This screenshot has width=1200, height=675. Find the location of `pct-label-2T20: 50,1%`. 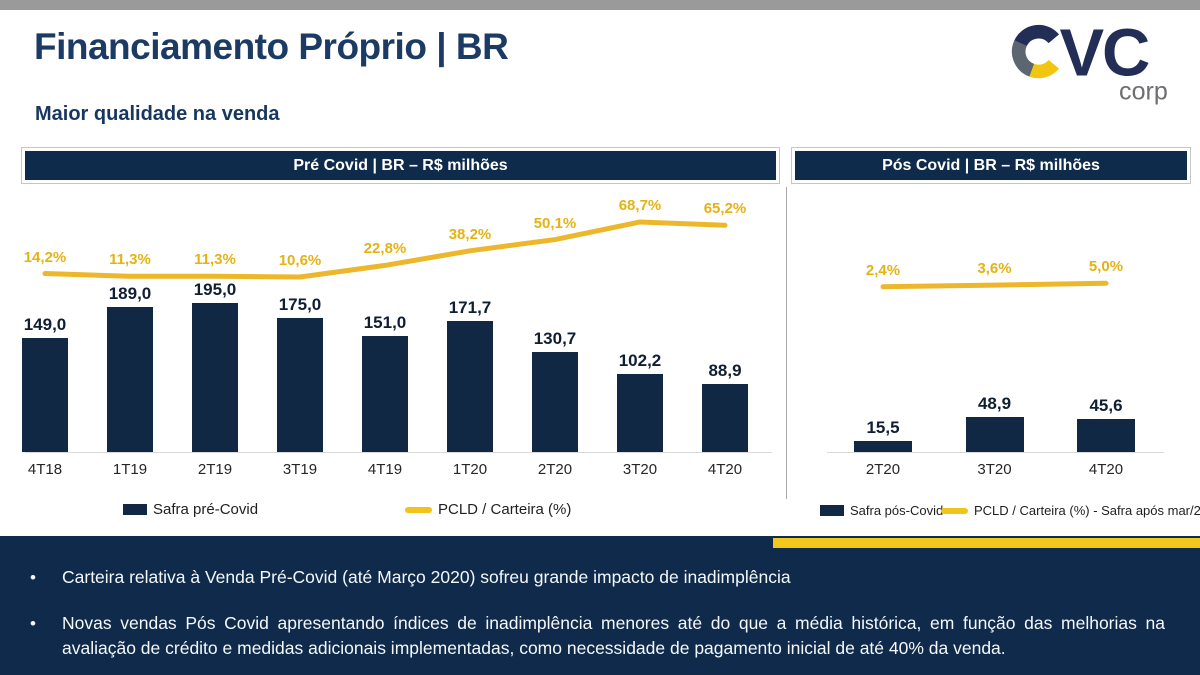

pct-label-2T20: 50,1% is located at coordinates (555, 223).